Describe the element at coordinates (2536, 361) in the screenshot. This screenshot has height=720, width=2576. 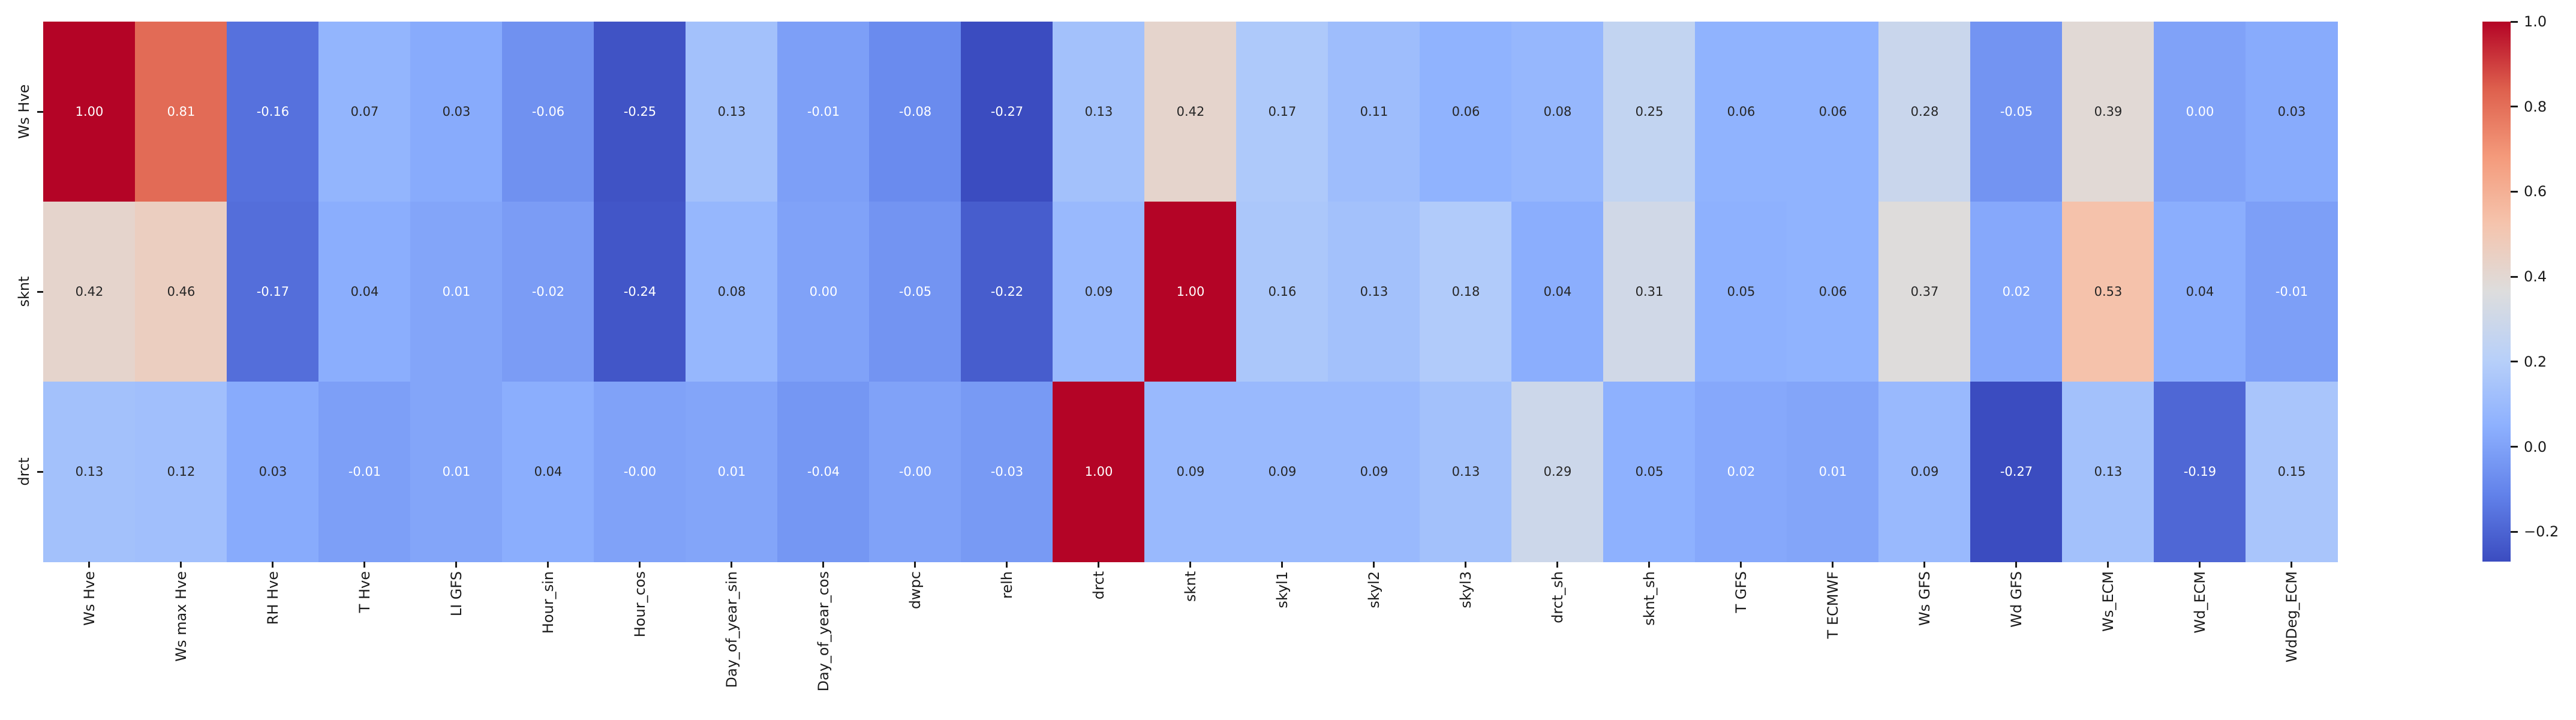
I see `colorbar-tick-label: 0.2` at that location.